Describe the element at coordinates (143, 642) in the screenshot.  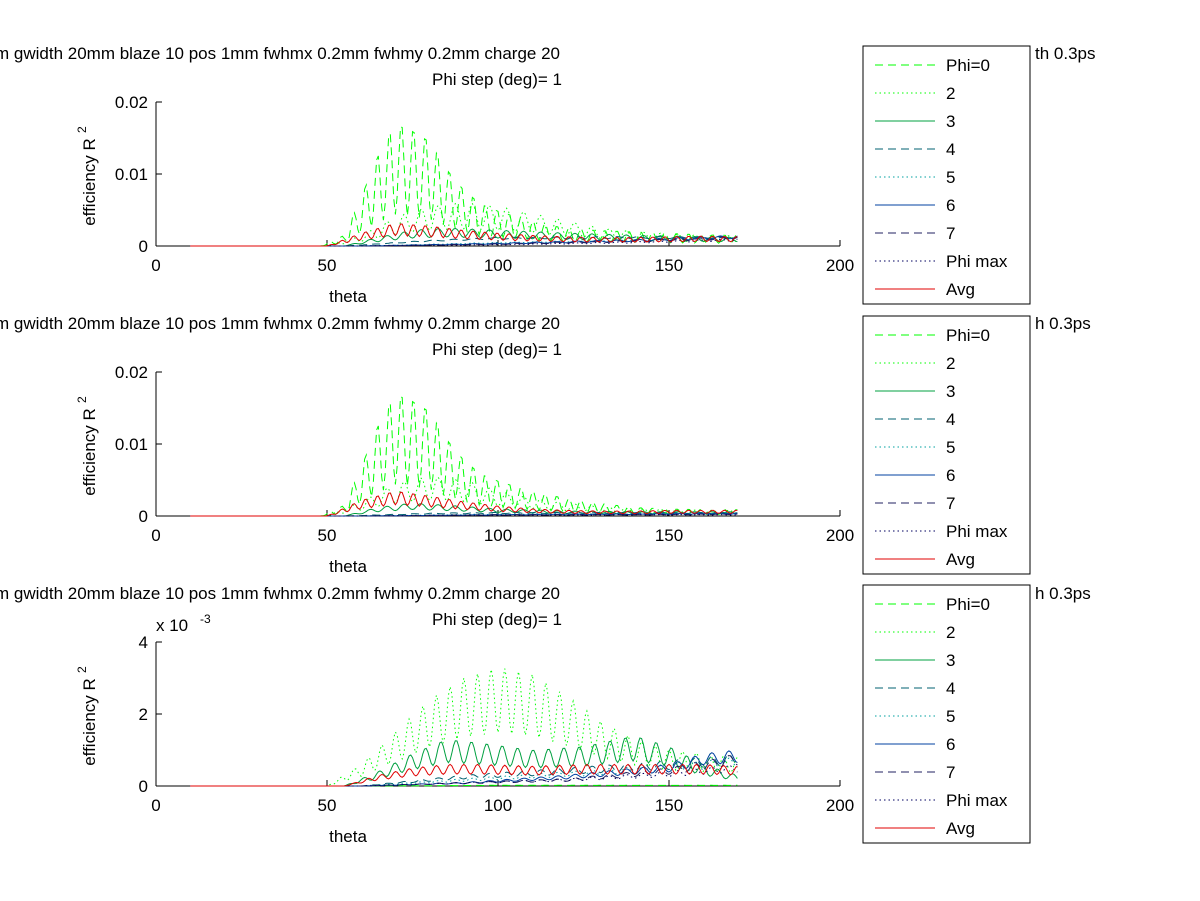
I see `y-tick-label: 4` at that location.